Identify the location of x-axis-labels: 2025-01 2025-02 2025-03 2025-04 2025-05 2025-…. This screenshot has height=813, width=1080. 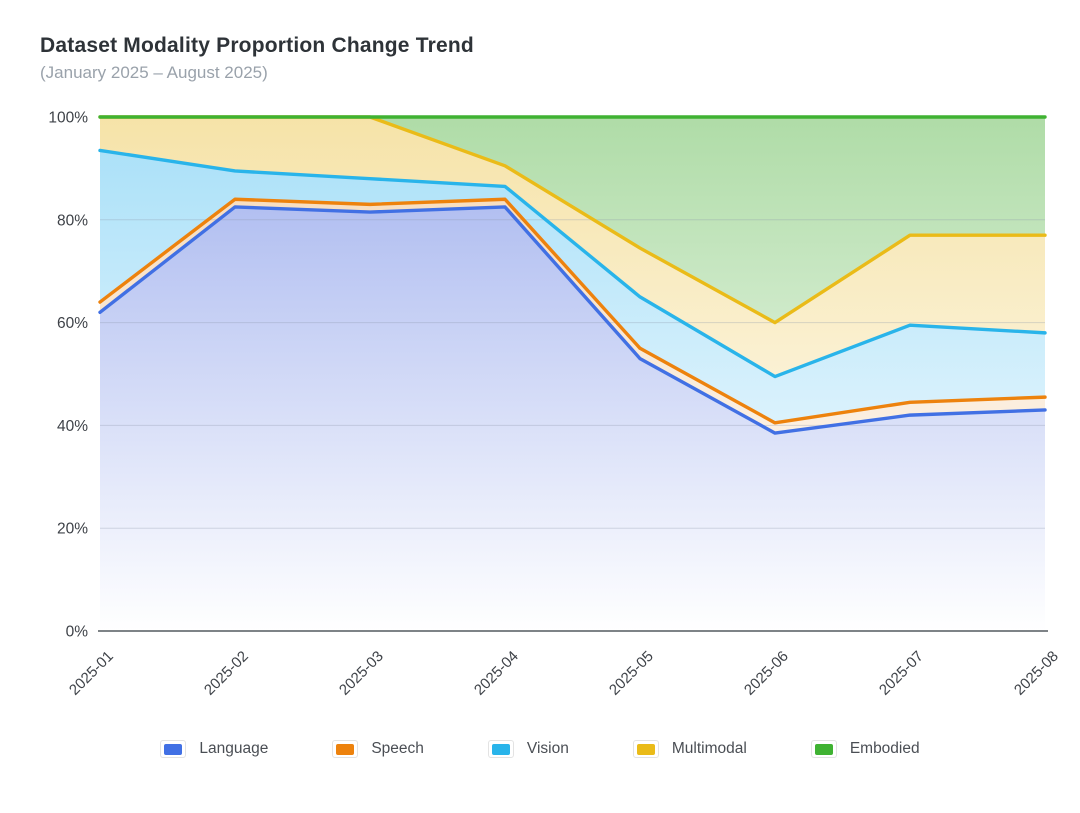
(564, 673).